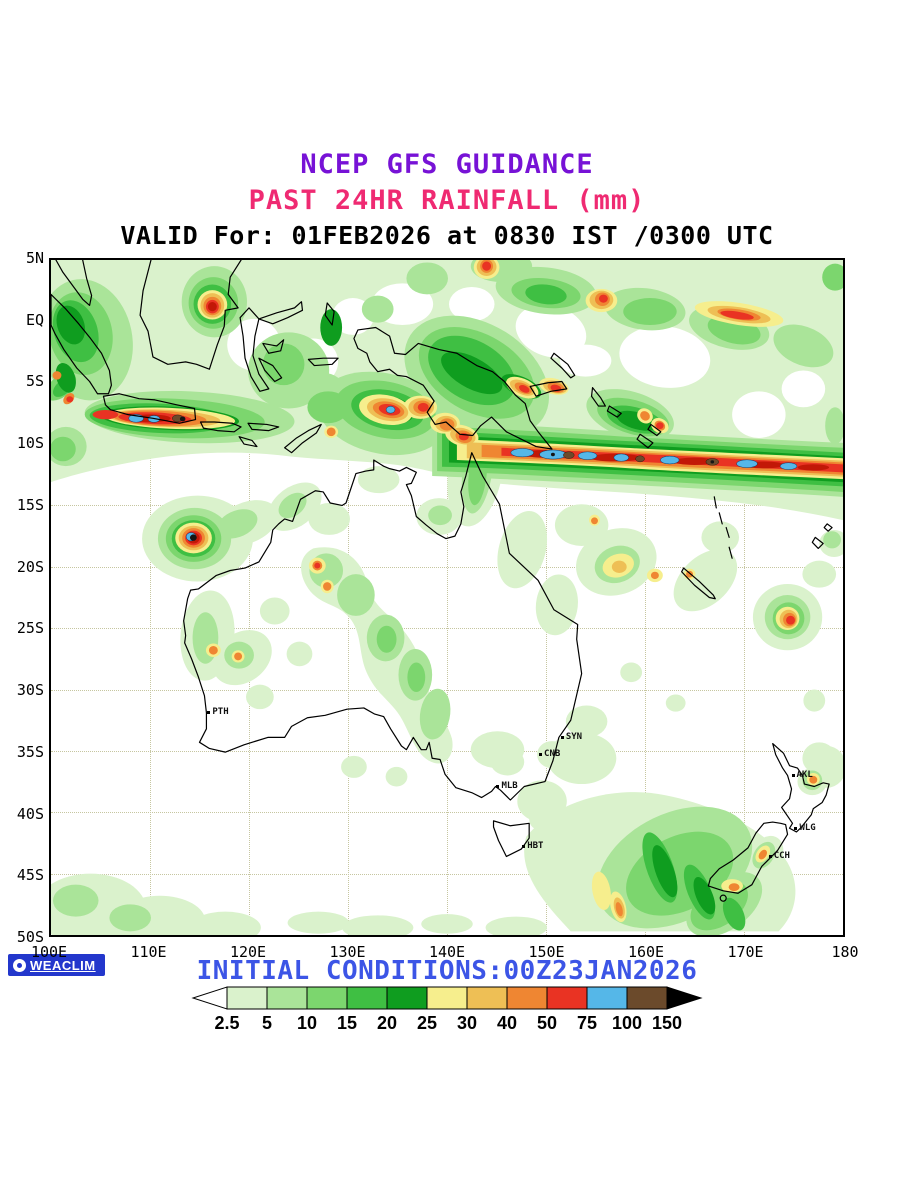  What do you see at coordinates (209, 998) in the screenshot?
I see `colorbar-left-arrow` at bounding box center [209, 998].